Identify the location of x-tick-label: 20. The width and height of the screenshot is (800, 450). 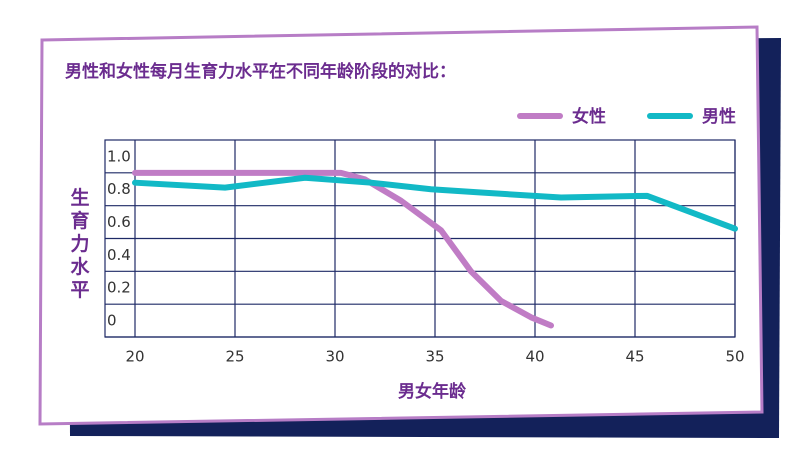
(134, 357).